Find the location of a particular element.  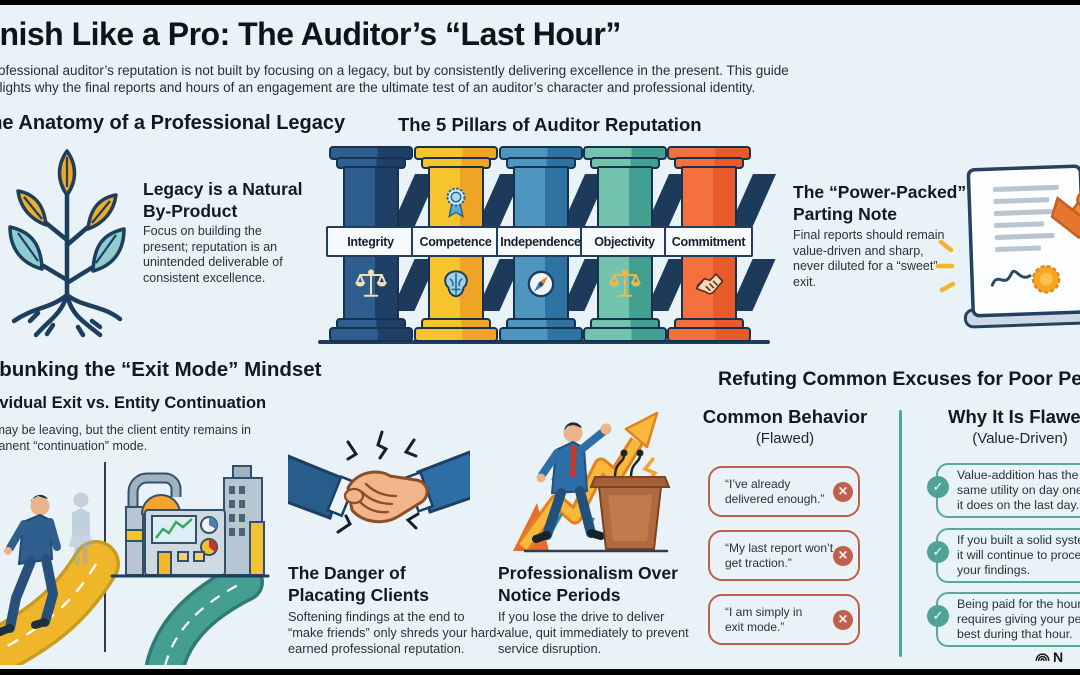

excuse-text: “My last report won’t get traction.” is located at coordinates (779, 555).